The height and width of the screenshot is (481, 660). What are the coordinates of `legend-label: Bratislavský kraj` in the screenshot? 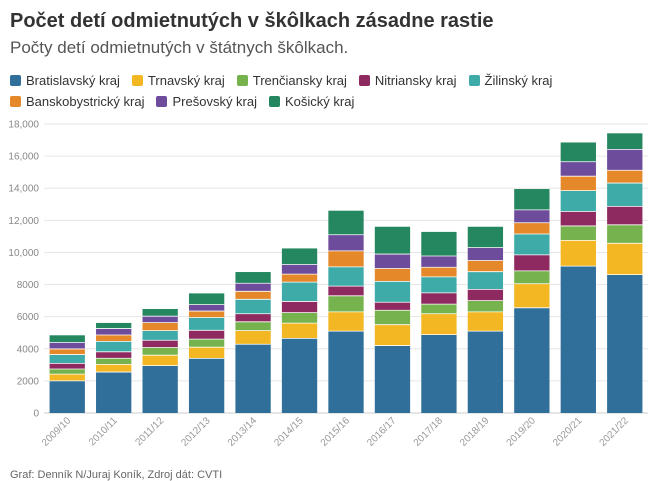 It's located at (73, 80).